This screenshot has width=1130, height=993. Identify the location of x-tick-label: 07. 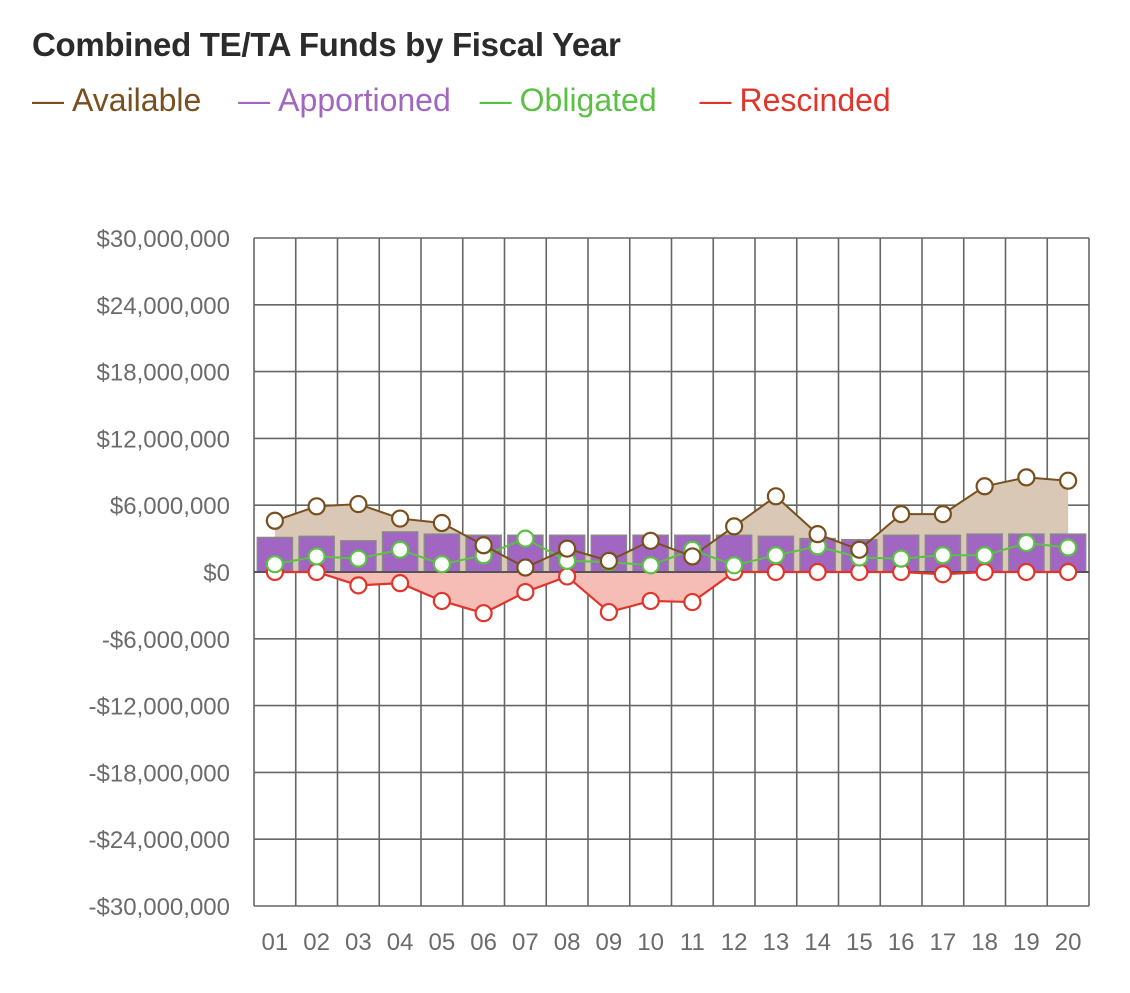
(525, 942).